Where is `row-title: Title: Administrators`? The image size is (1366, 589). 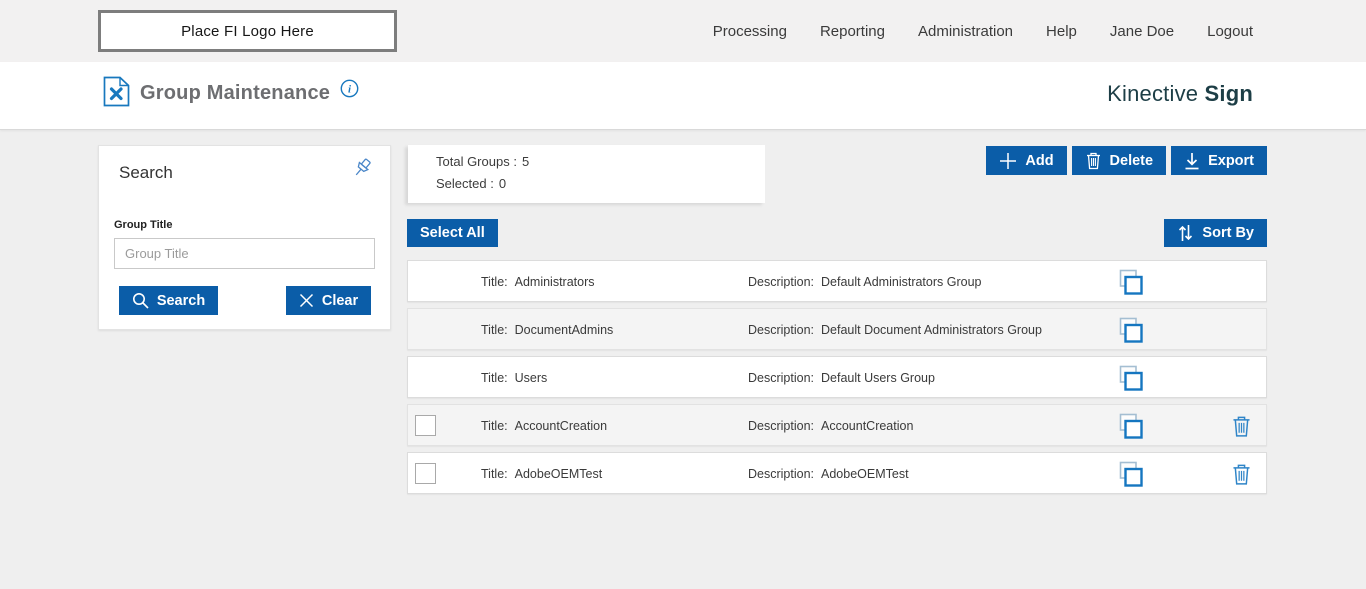
row-title: Title: Administrators is located at coordinates (538, 282).